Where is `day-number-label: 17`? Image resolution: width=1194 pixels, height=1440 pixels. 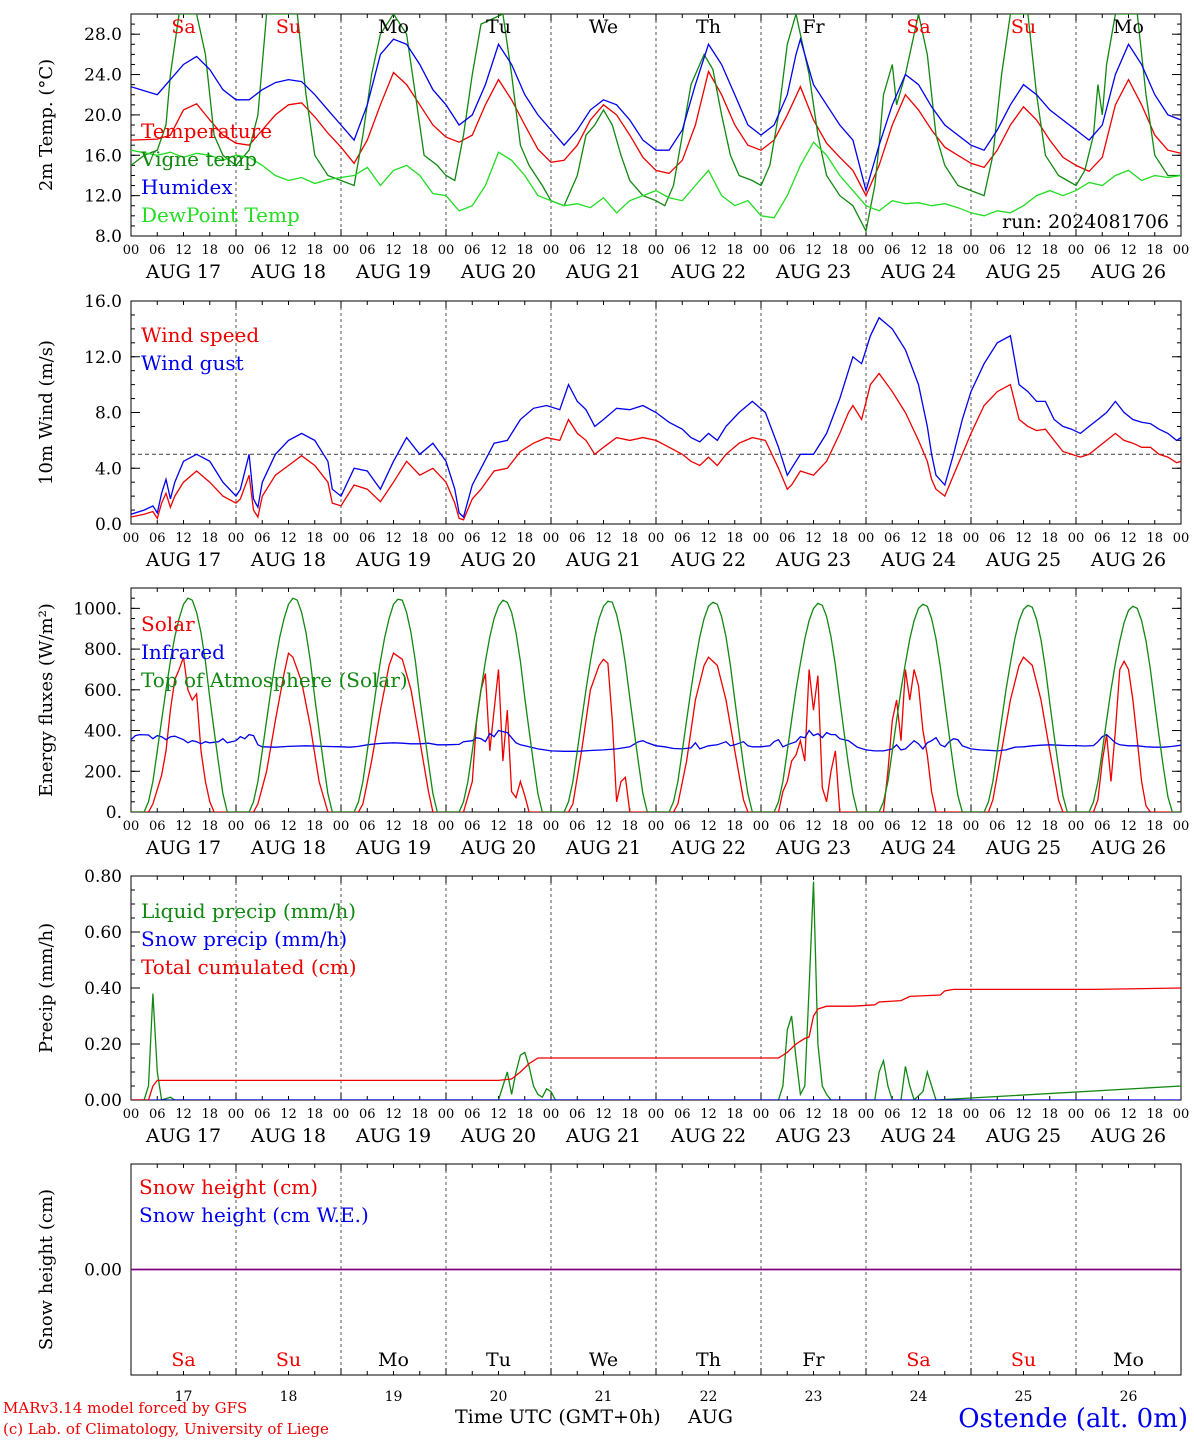 day-number-label: 17 is located at coordinates (184, 1397).